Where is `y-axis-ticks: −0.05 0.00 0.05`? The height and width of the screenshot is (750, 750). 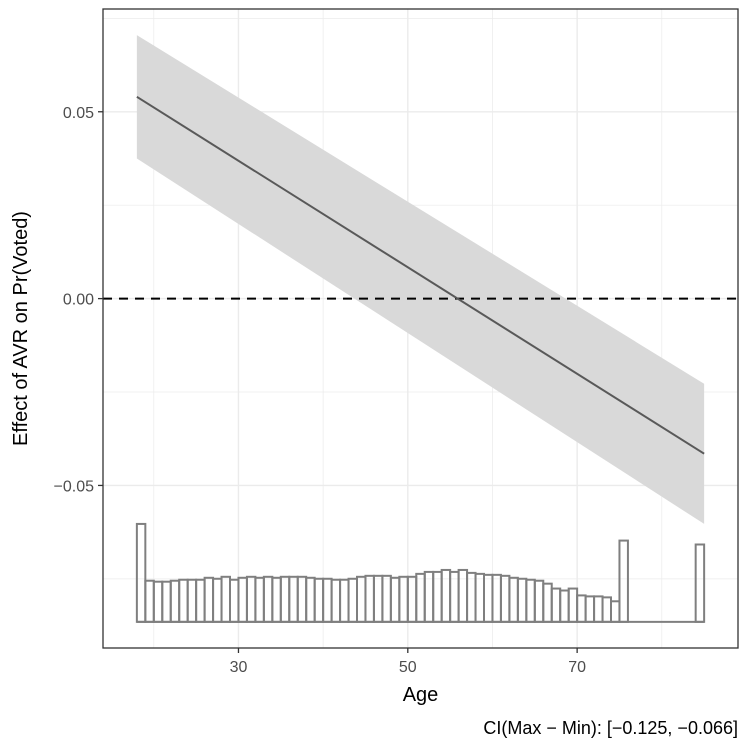
y-axis-ticks: −0.05 0.00 0.05 is located at coordinates (78, 300).